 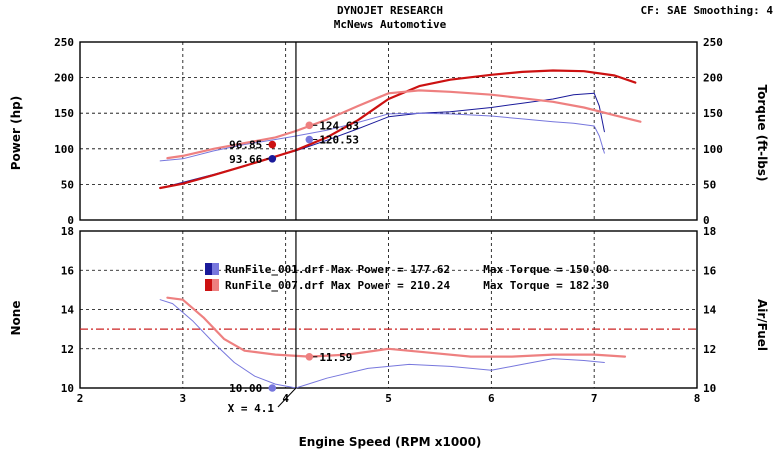 I want to click on top-marker-label: 93.66, so click(x=245, y=159).